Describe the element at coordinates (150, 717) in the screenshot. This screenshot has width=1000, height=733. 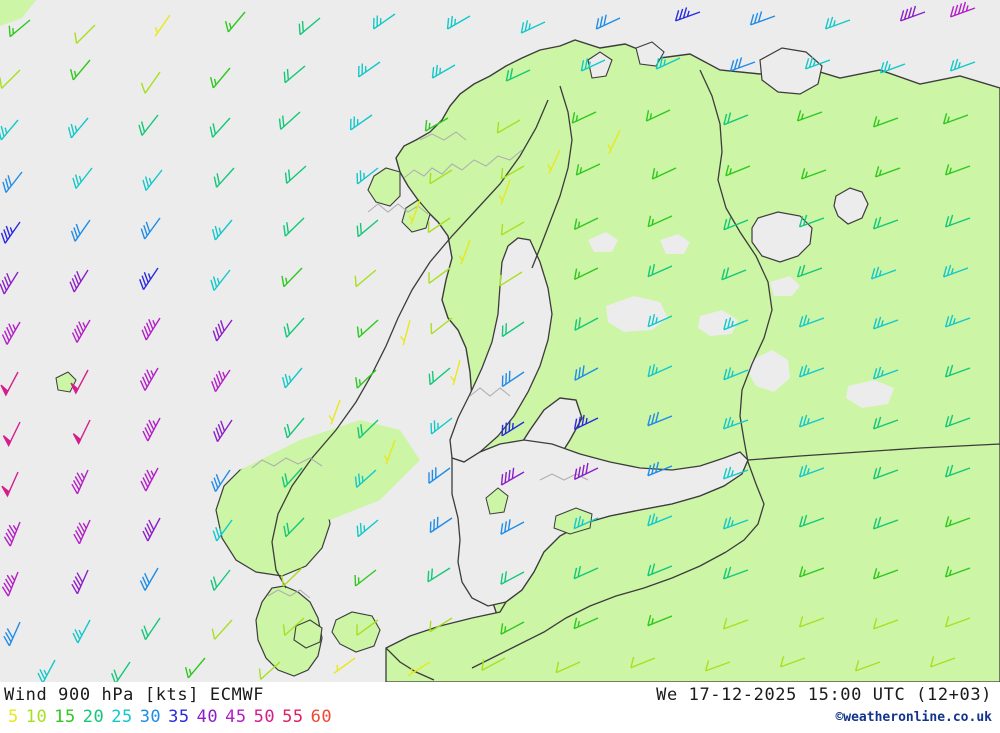
I see `legend-value-30: 30` at that location.